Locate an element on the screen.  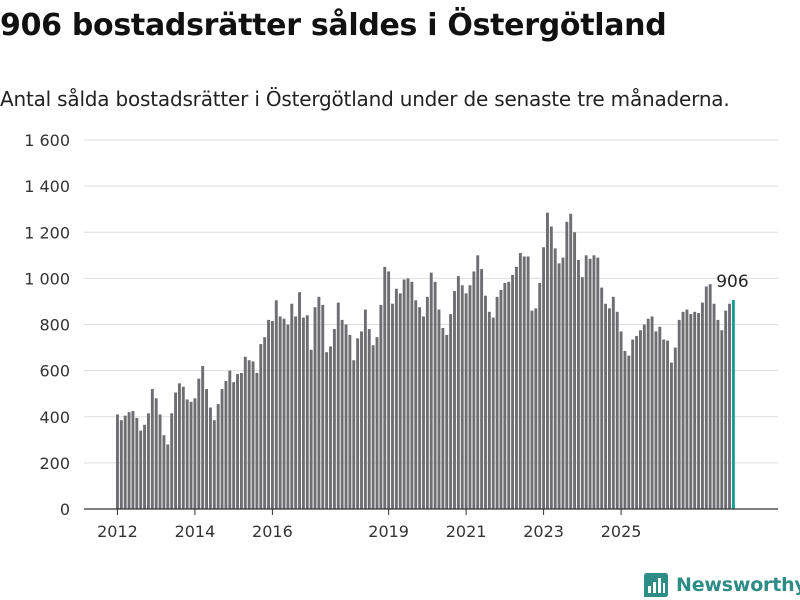
newsworthy-logo: Newsworthy is located at coordinates (722, 585).